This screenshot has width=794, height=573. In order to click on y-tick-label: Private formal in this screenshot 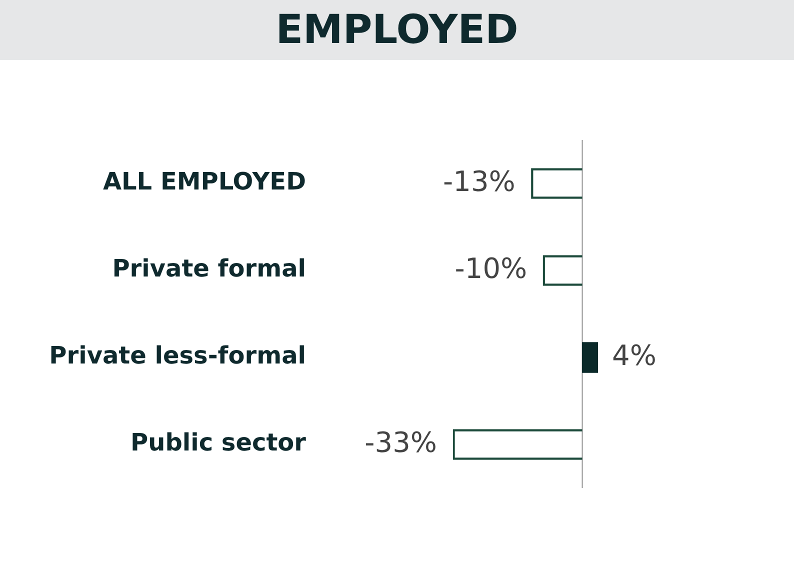, I will do `click(209, 268)`.